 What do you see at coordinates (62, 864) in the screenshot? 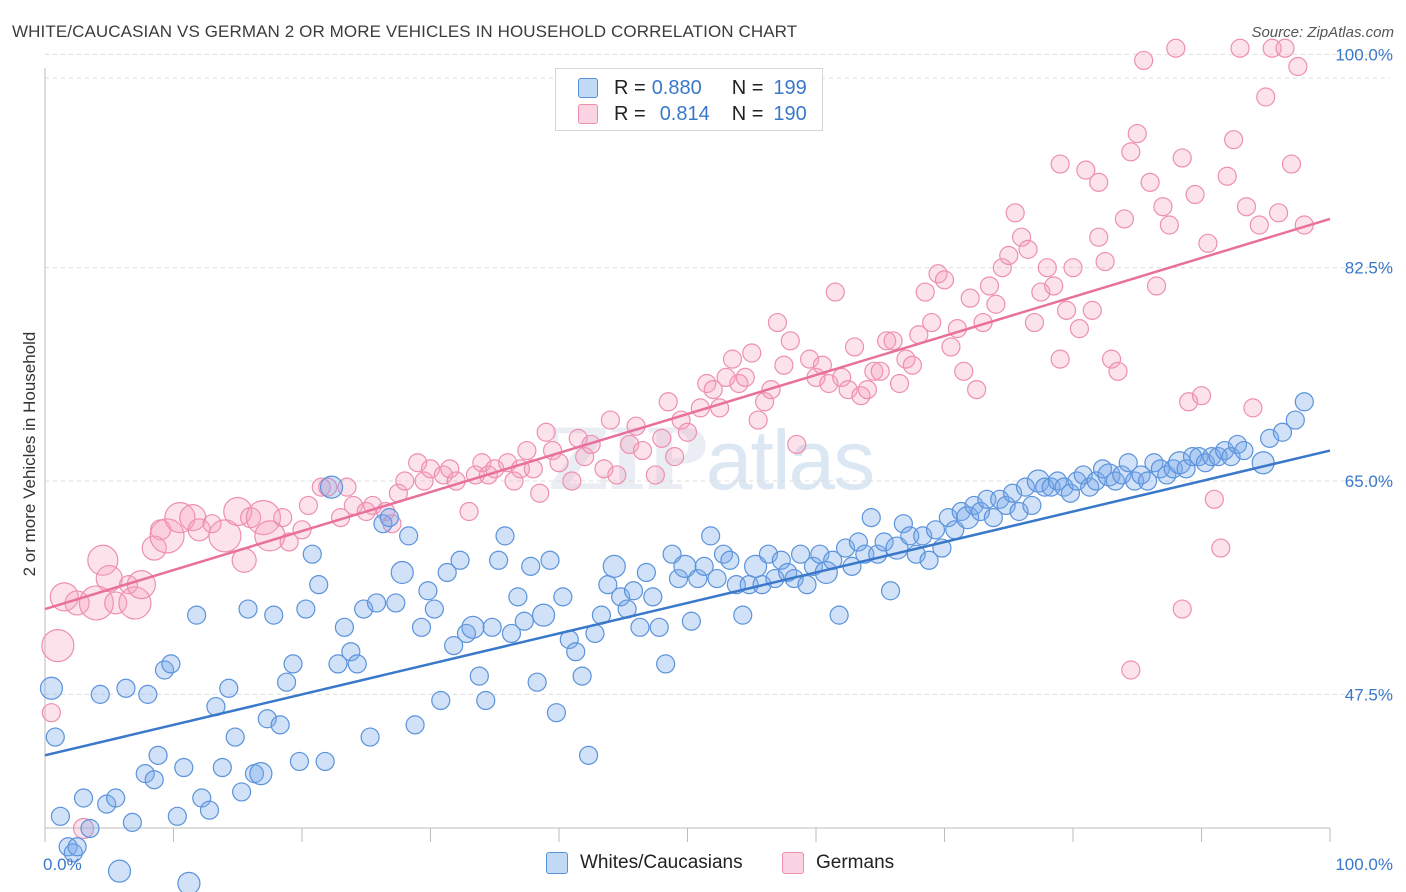
I see `x-tick-label: 0.0%` at bounding box center [62, 864].